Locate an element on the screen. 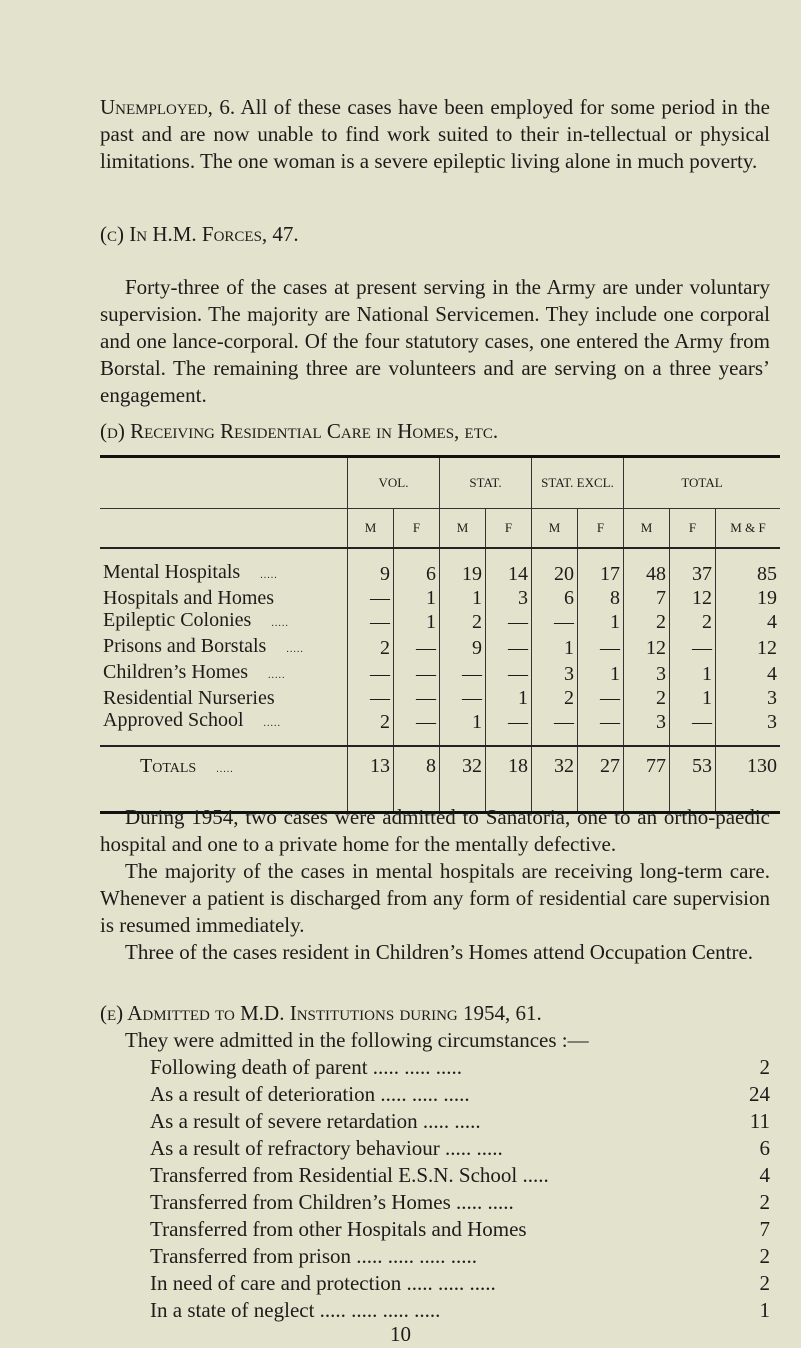 Image resolution: width=801 pixels, height=1348 pixels. cell-value: 85 is located at coordinates (747, 567).